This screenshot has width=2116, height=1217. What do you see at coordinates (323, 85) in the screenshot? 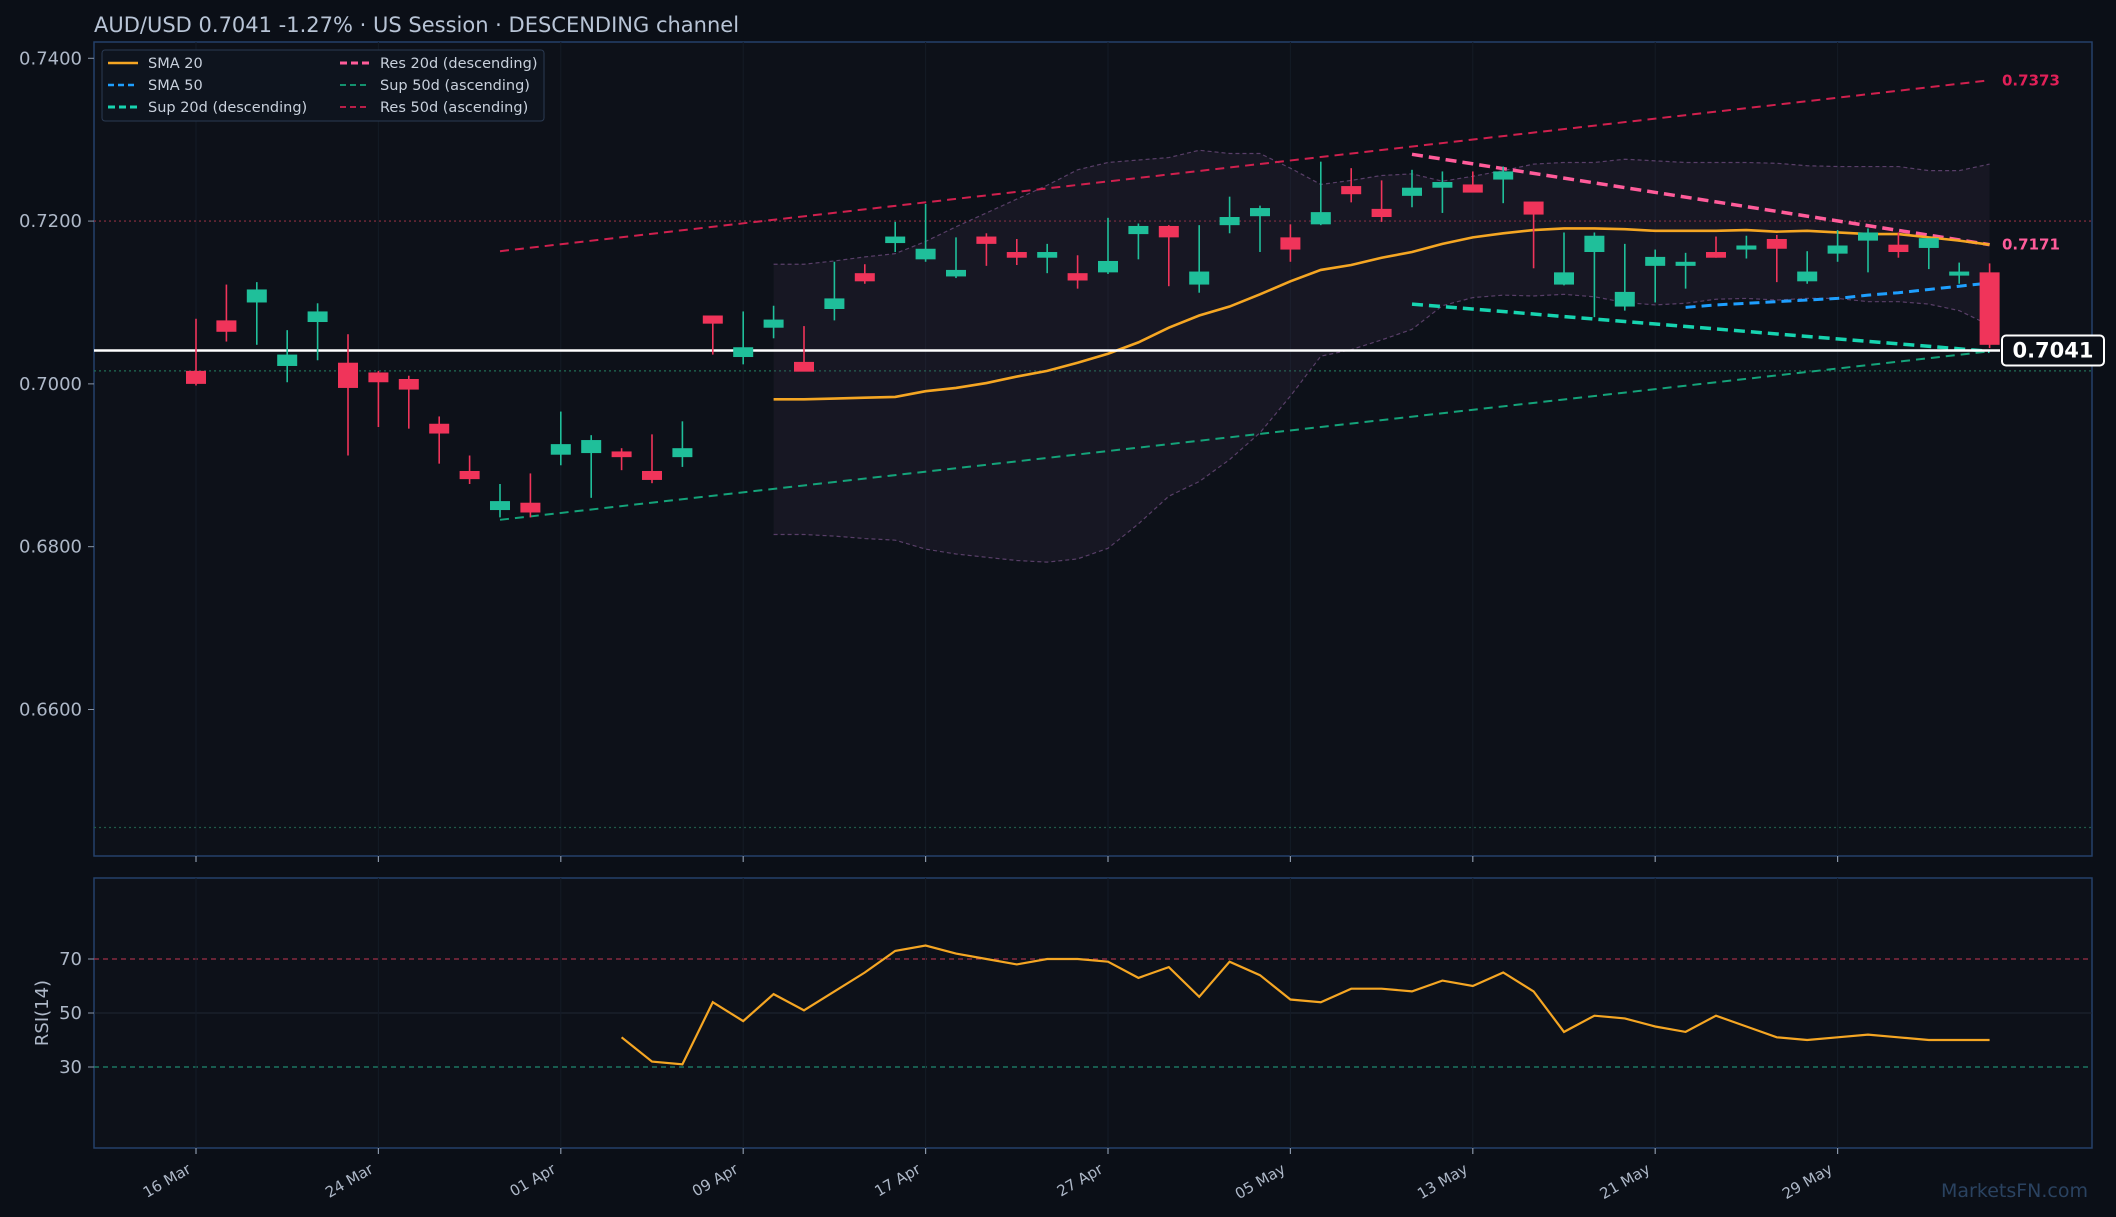
I see `legend-box` at bounding box center [323, 85].